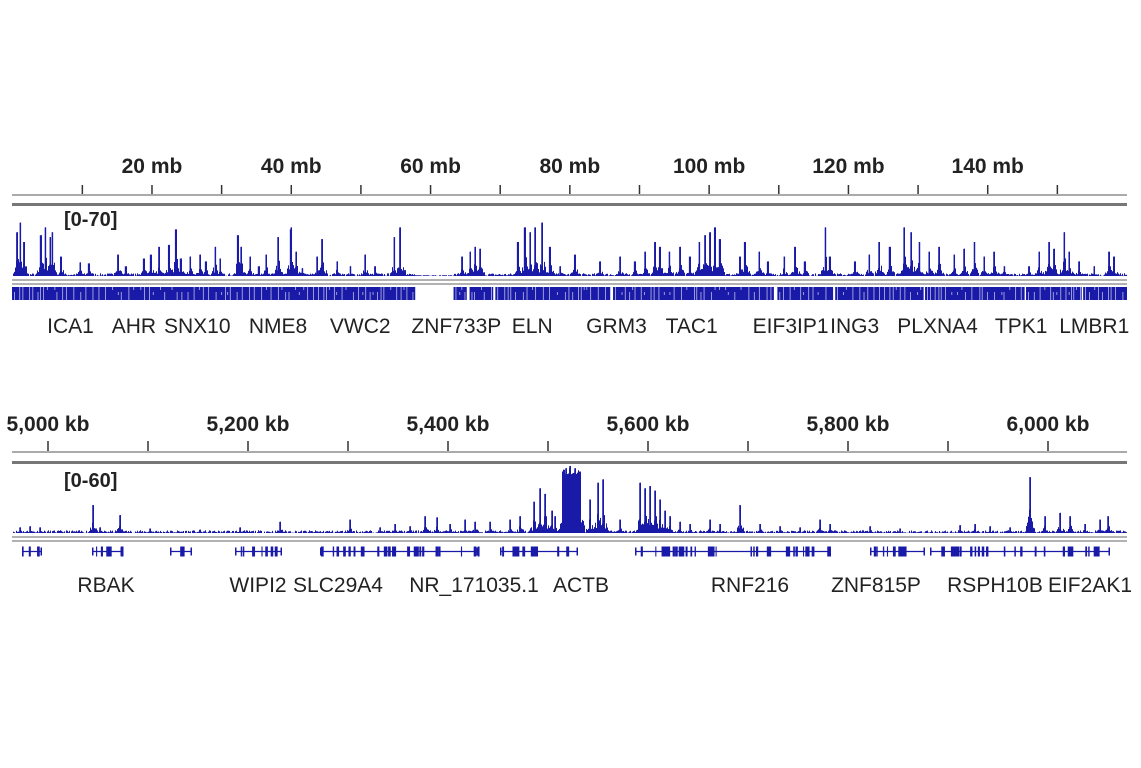 The image size is (1141, 768). I want to click on ruler-tick-label: 140 mb, so click(988, 166).